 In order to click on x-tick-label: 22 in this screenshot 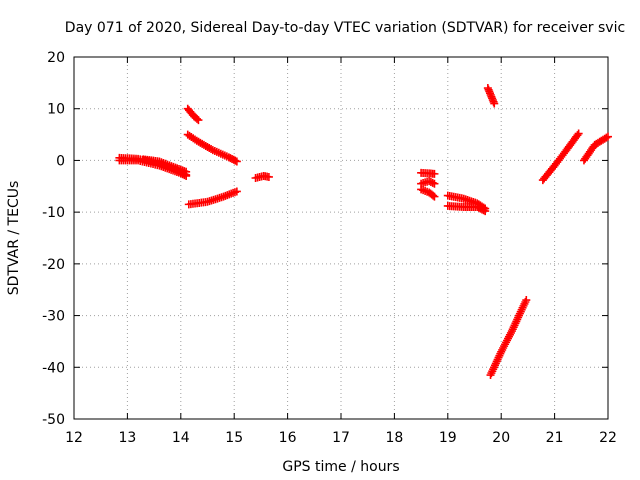, I will do `click(608, 438)`.